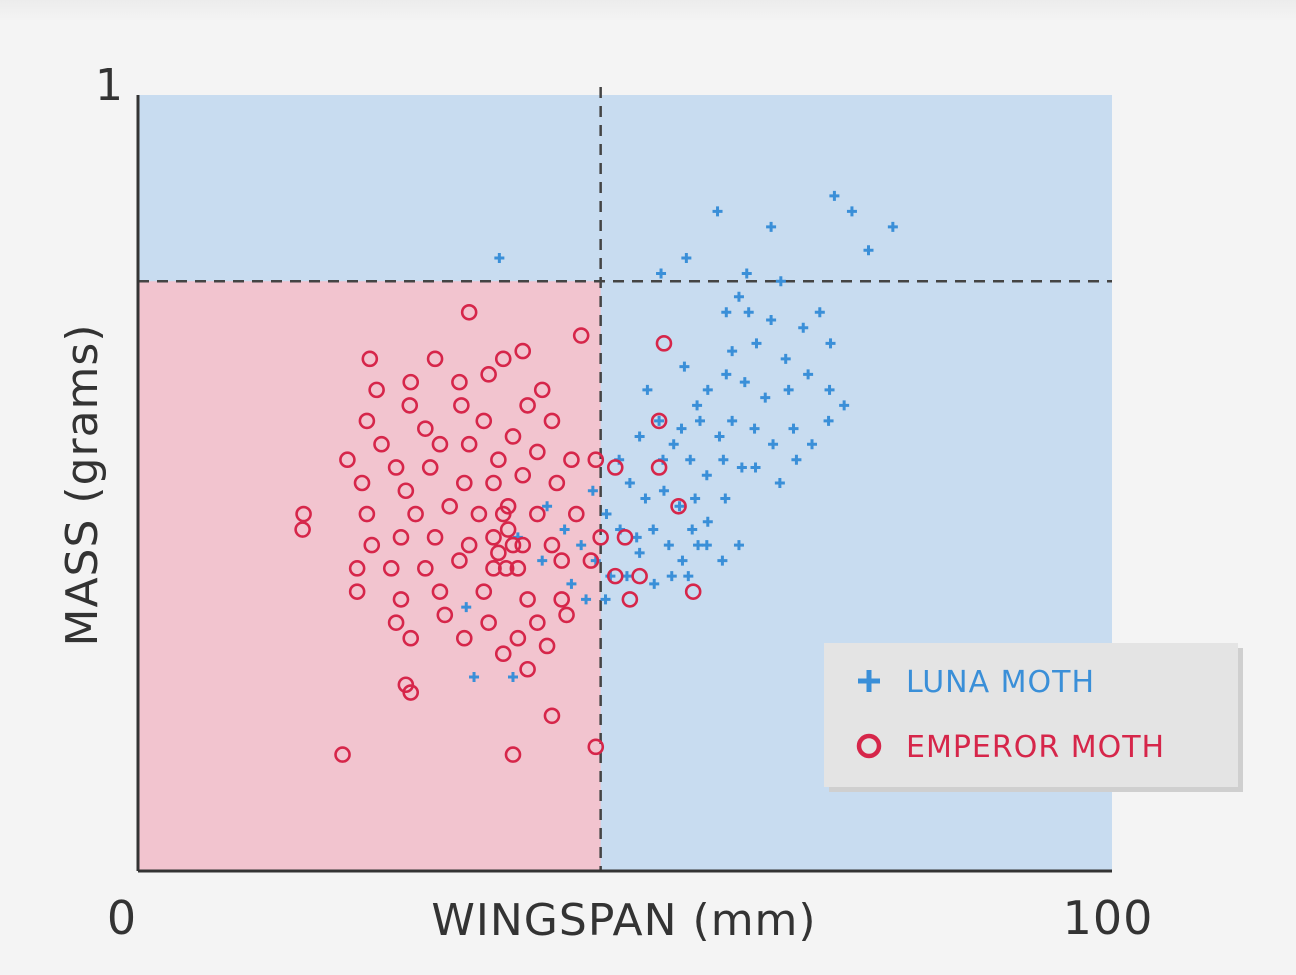 This screenshot has height=975, width=1296. I want to click on legend-item-luna: LUNA MOTH, so click(976, 682).